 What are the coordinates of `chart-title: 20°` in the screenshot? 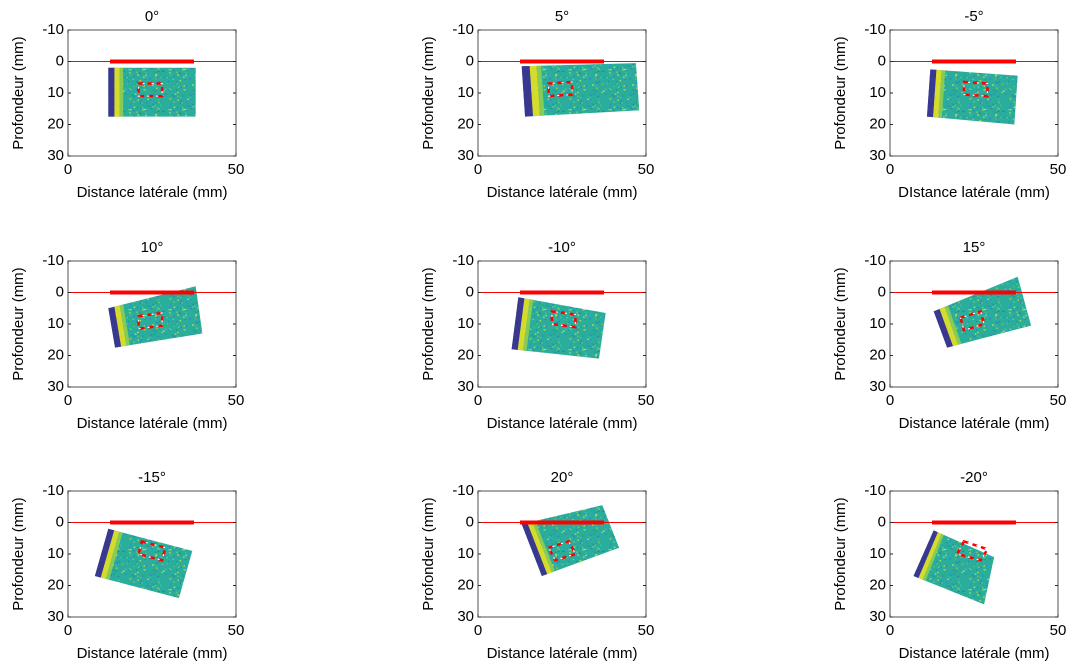 It's located at (562, 477).